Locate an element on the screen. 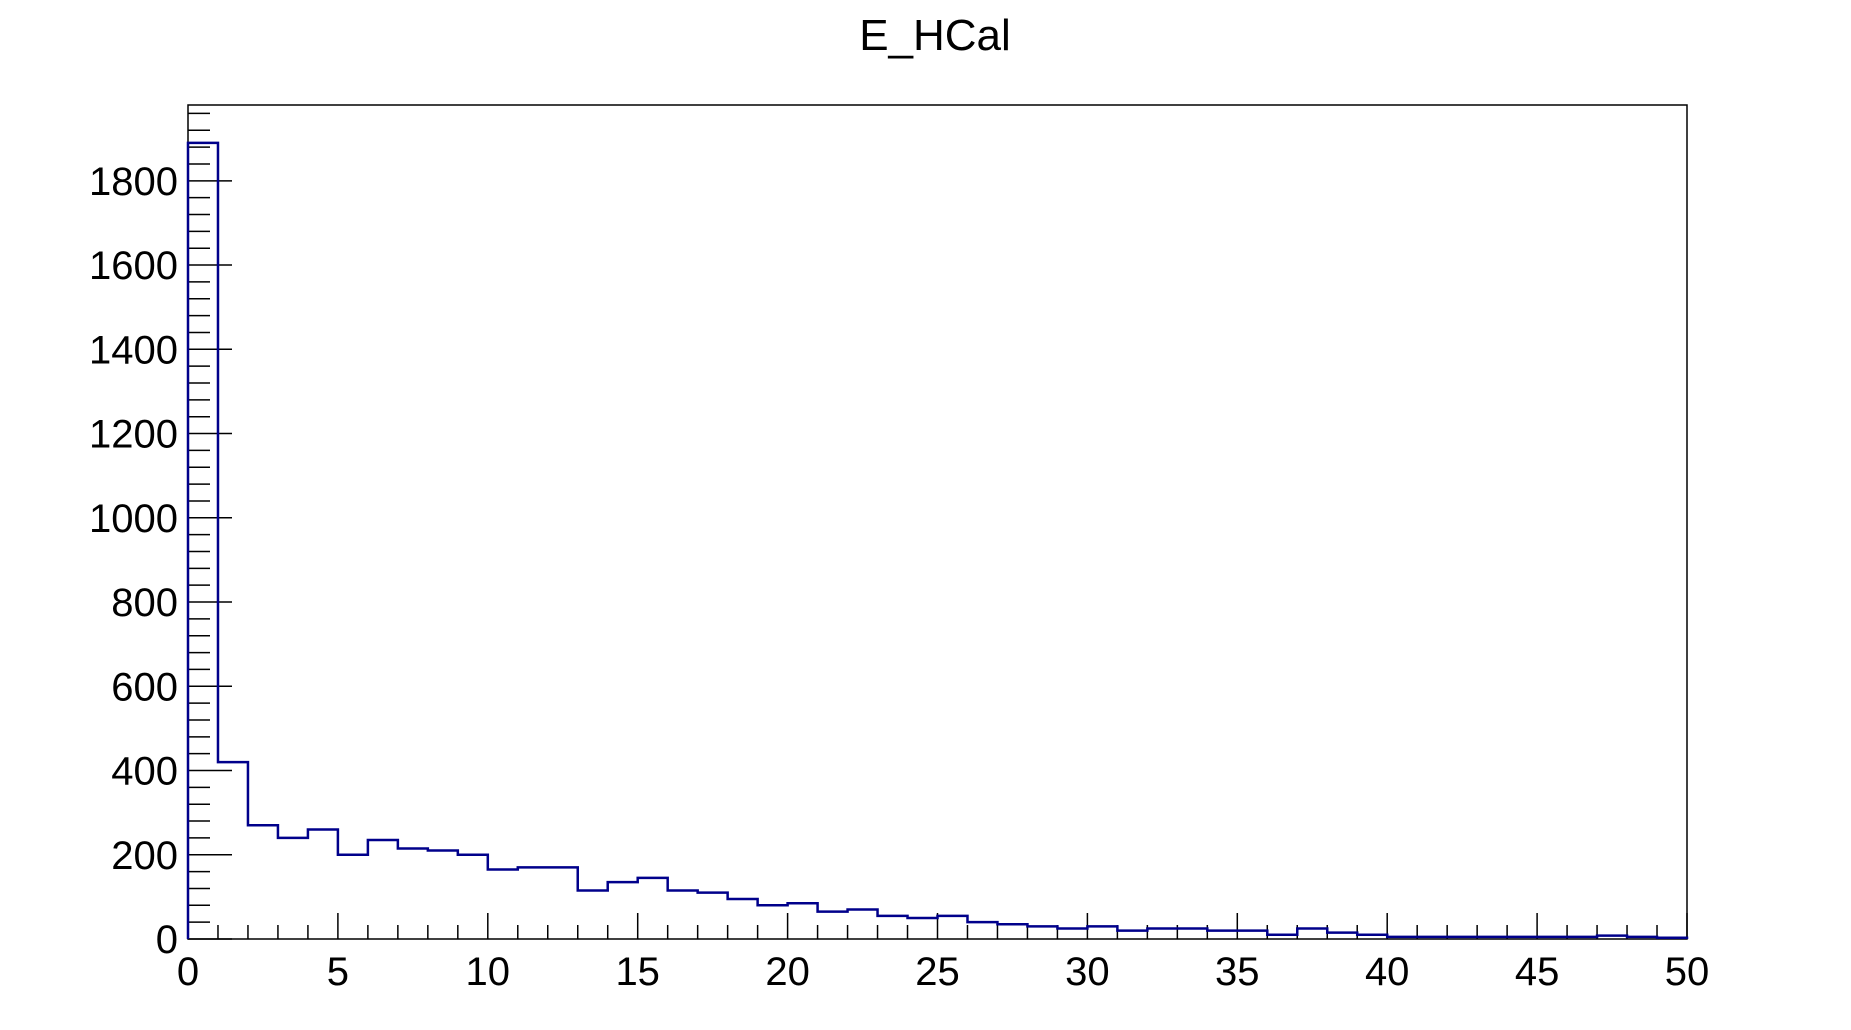 The width and height of the screenshot is (1851, 1030). x-tick-label: 25 is located at coordinates (937, 972).